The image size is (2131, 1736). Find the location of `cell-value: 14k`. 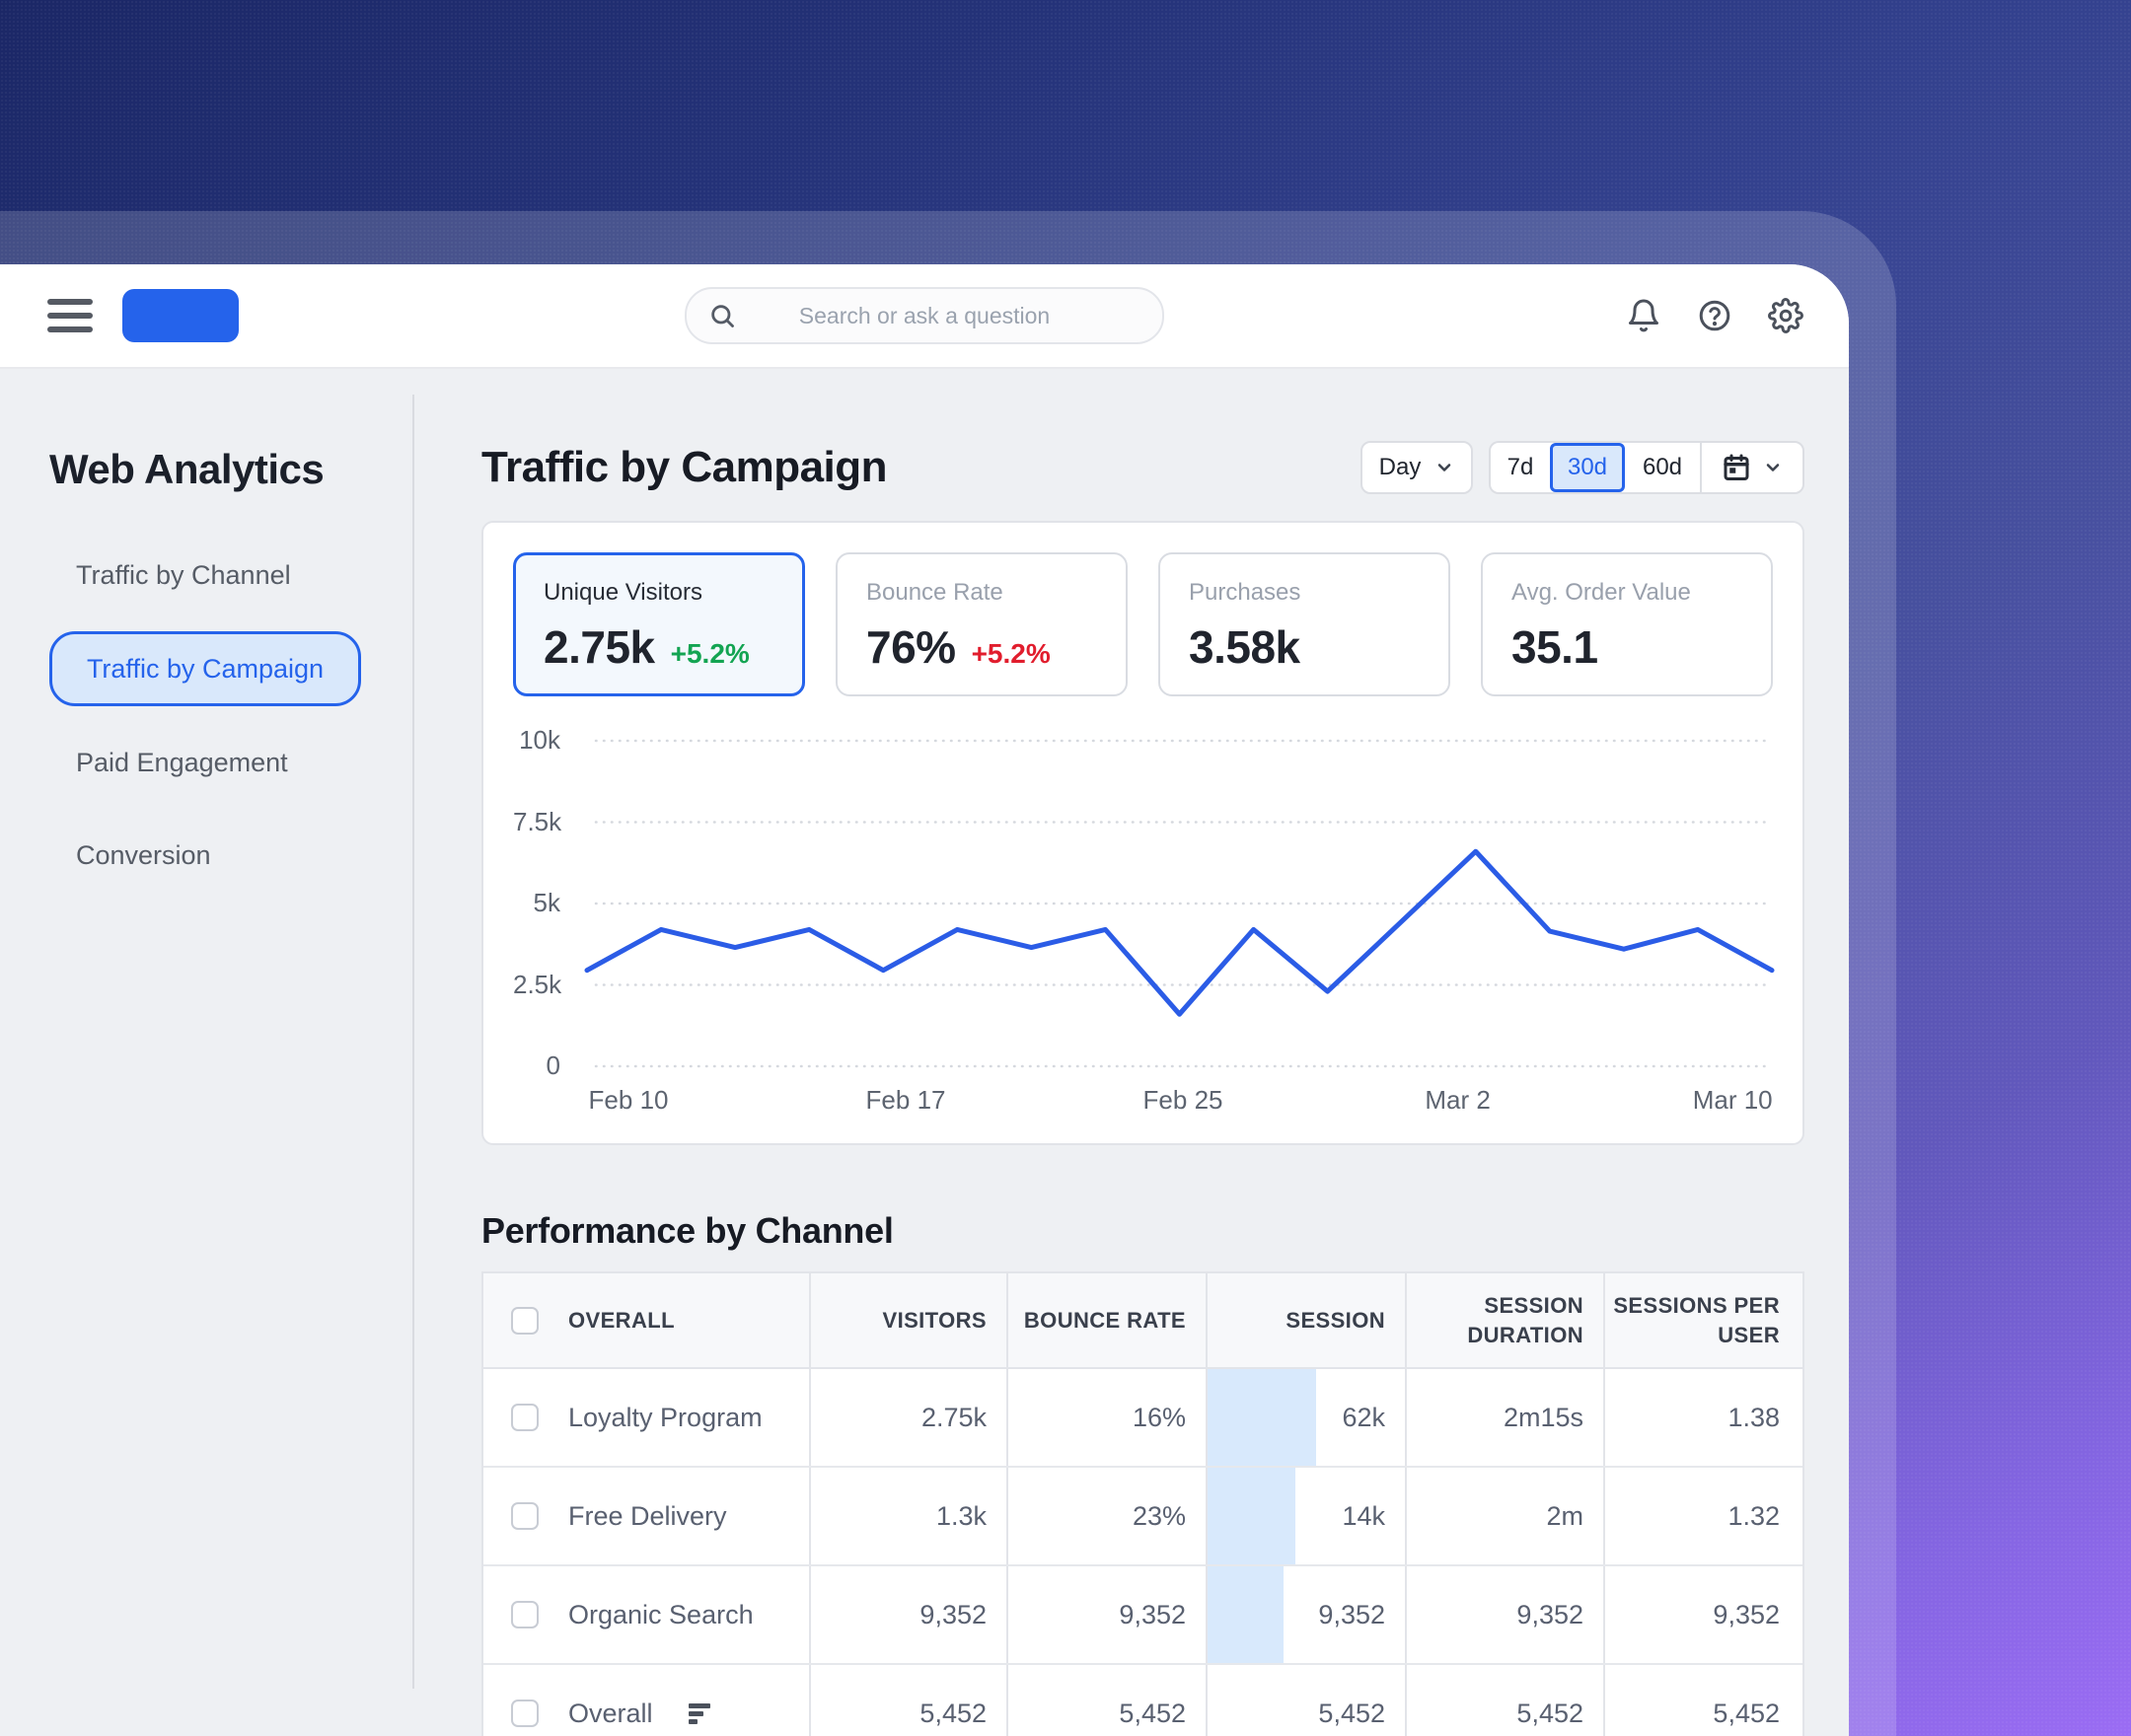

cell-value: 14k is located at coordinates (1363, 1515).